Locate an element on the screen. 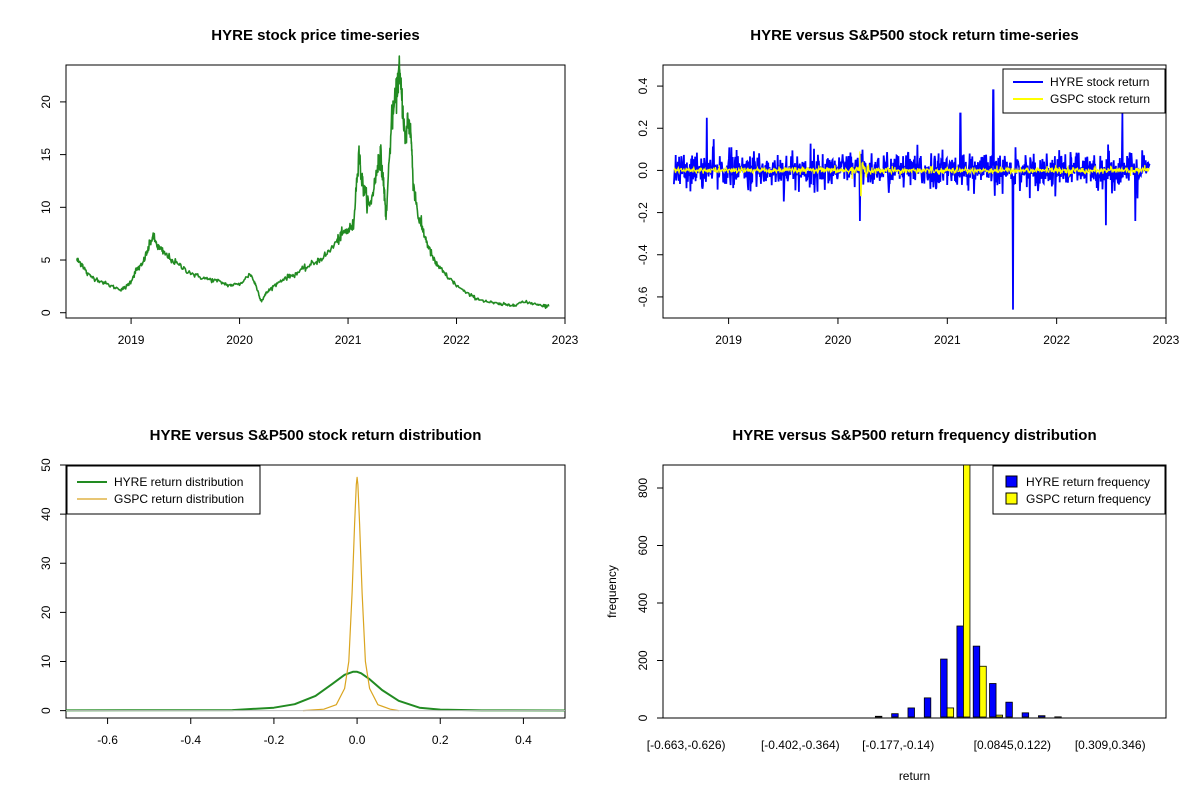 The height and width of the screenshot is (800, 1200). y-tick-label: 15 is located at coordinates (46, 155).